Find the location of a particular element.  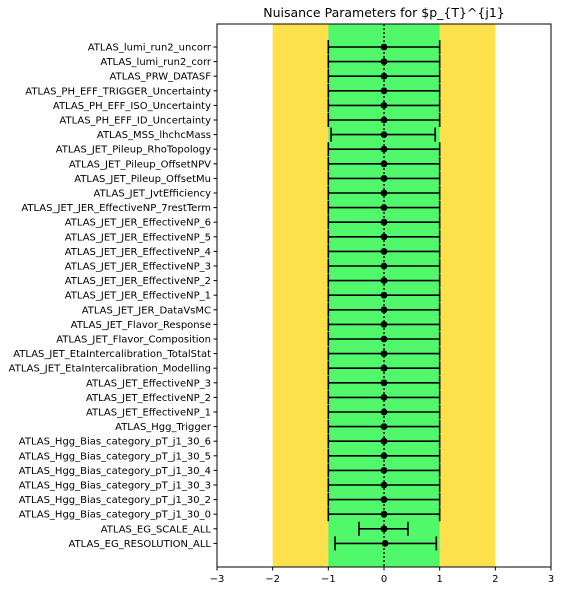

x-tick-label: −1 is located at coordinates (328, 579).